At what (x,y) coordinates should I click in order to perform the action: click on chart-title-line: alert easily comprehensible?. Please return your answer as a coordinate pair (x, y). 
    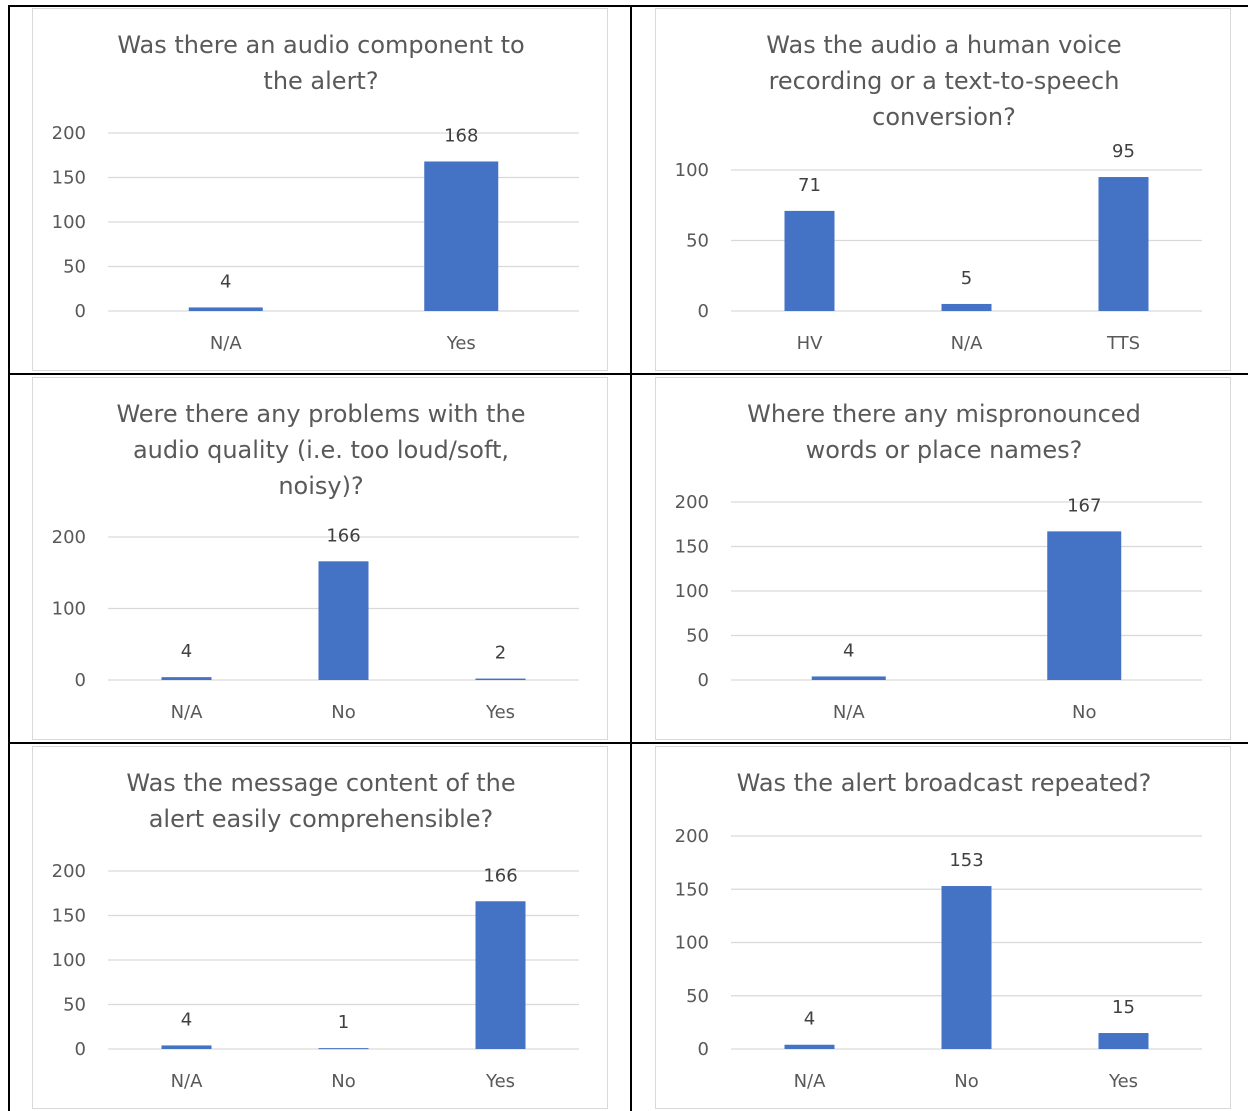
    Looking at the image, I should click on (321, 819).